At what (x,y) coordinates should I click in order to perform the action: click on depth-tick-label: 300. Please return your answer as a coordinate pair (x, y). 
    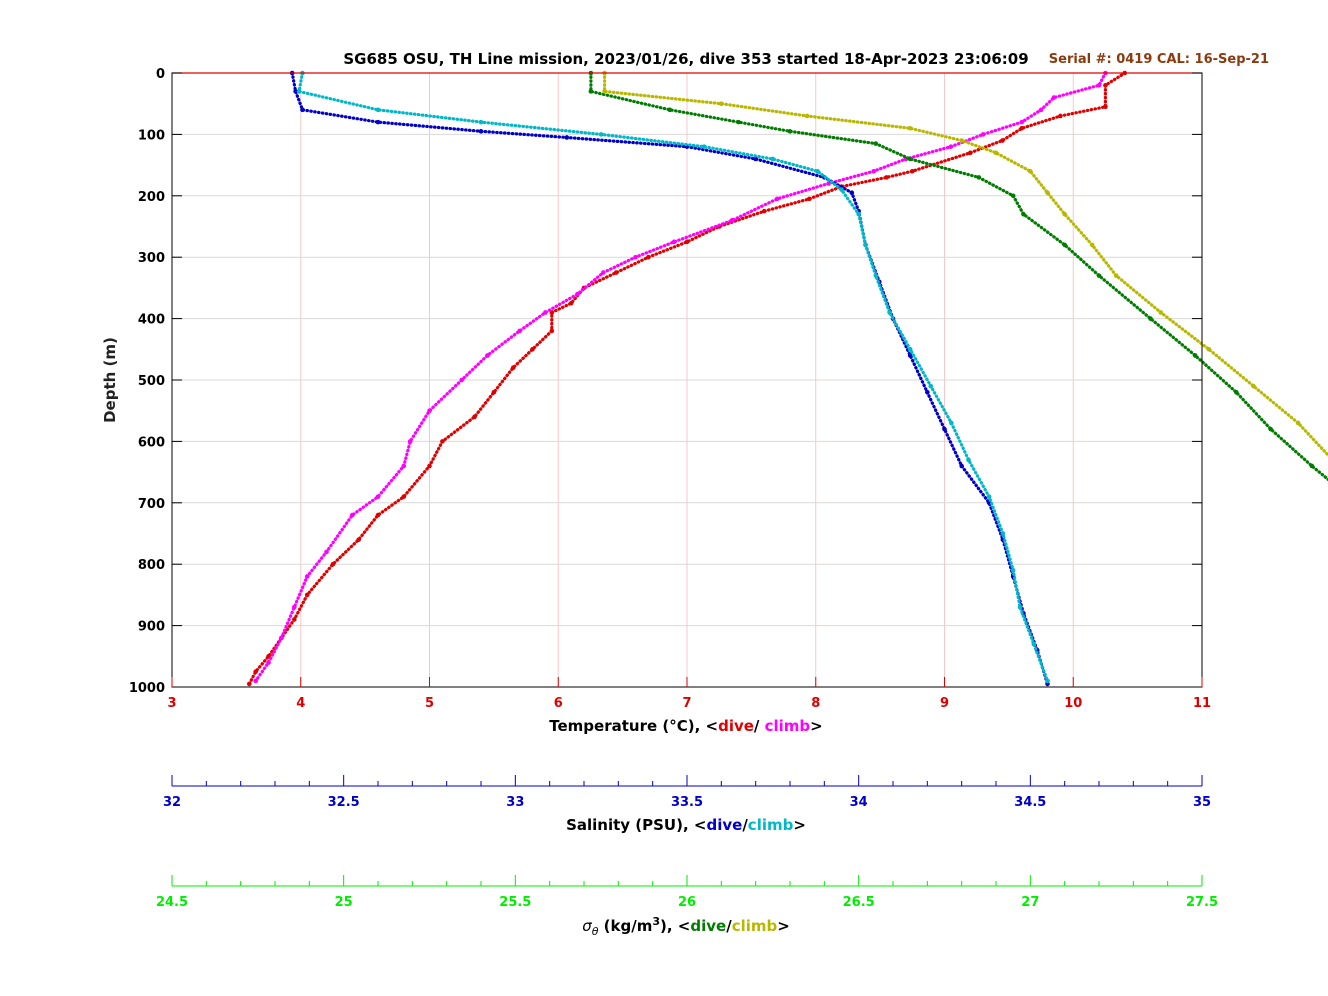
    Looking at the image, I should click on (151, 258).